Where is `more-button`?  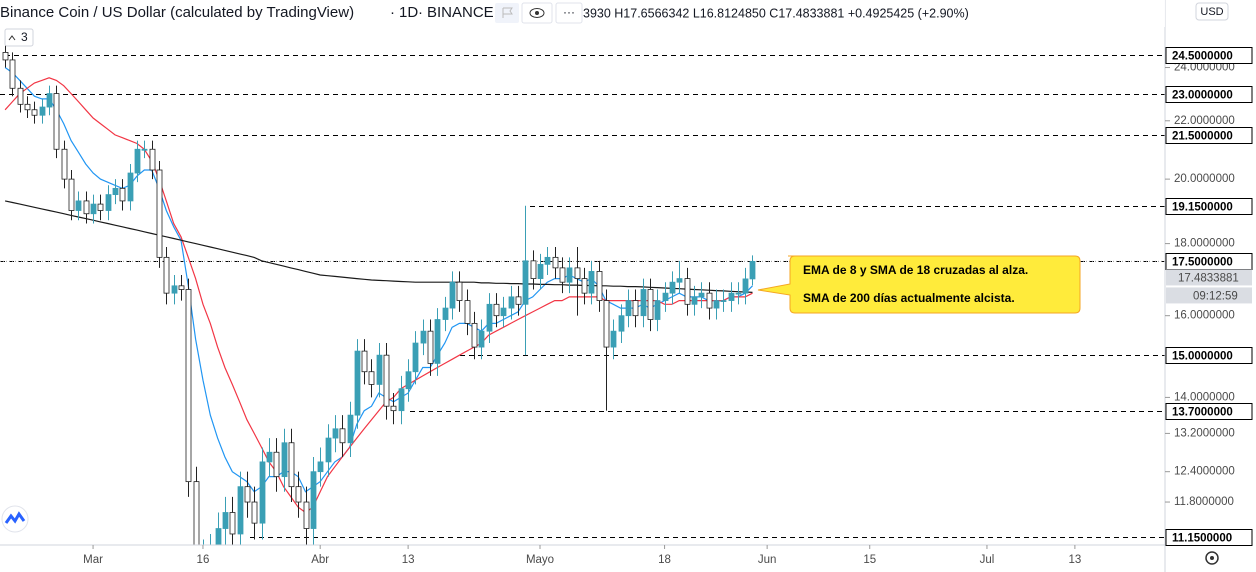
more-button is located at coordinates (569, 13).